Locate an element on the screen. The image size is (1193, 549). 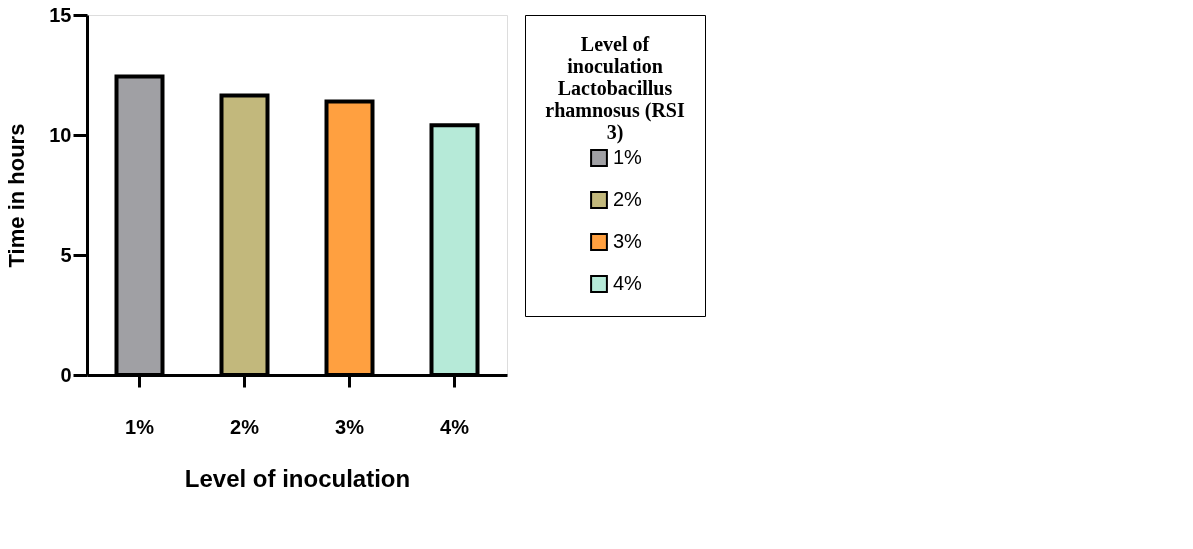
legend-title: Level of inoculation Lactobacillus rhamnosus (RSI 3) is located at coordinates (615, 88).